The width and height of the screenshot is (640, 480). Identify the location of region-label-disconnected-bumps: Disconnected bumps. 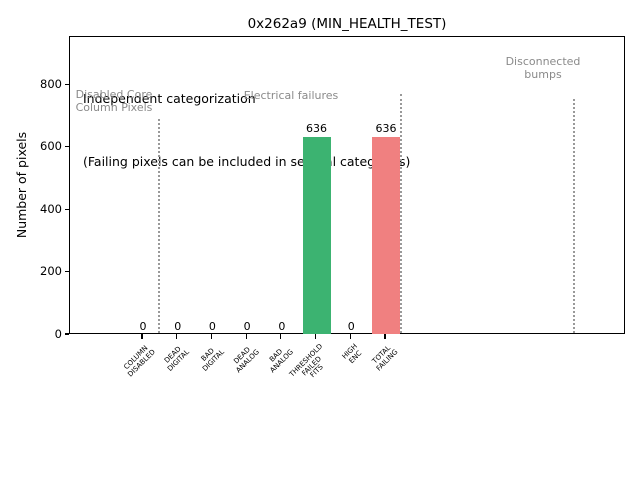
(543, 68).